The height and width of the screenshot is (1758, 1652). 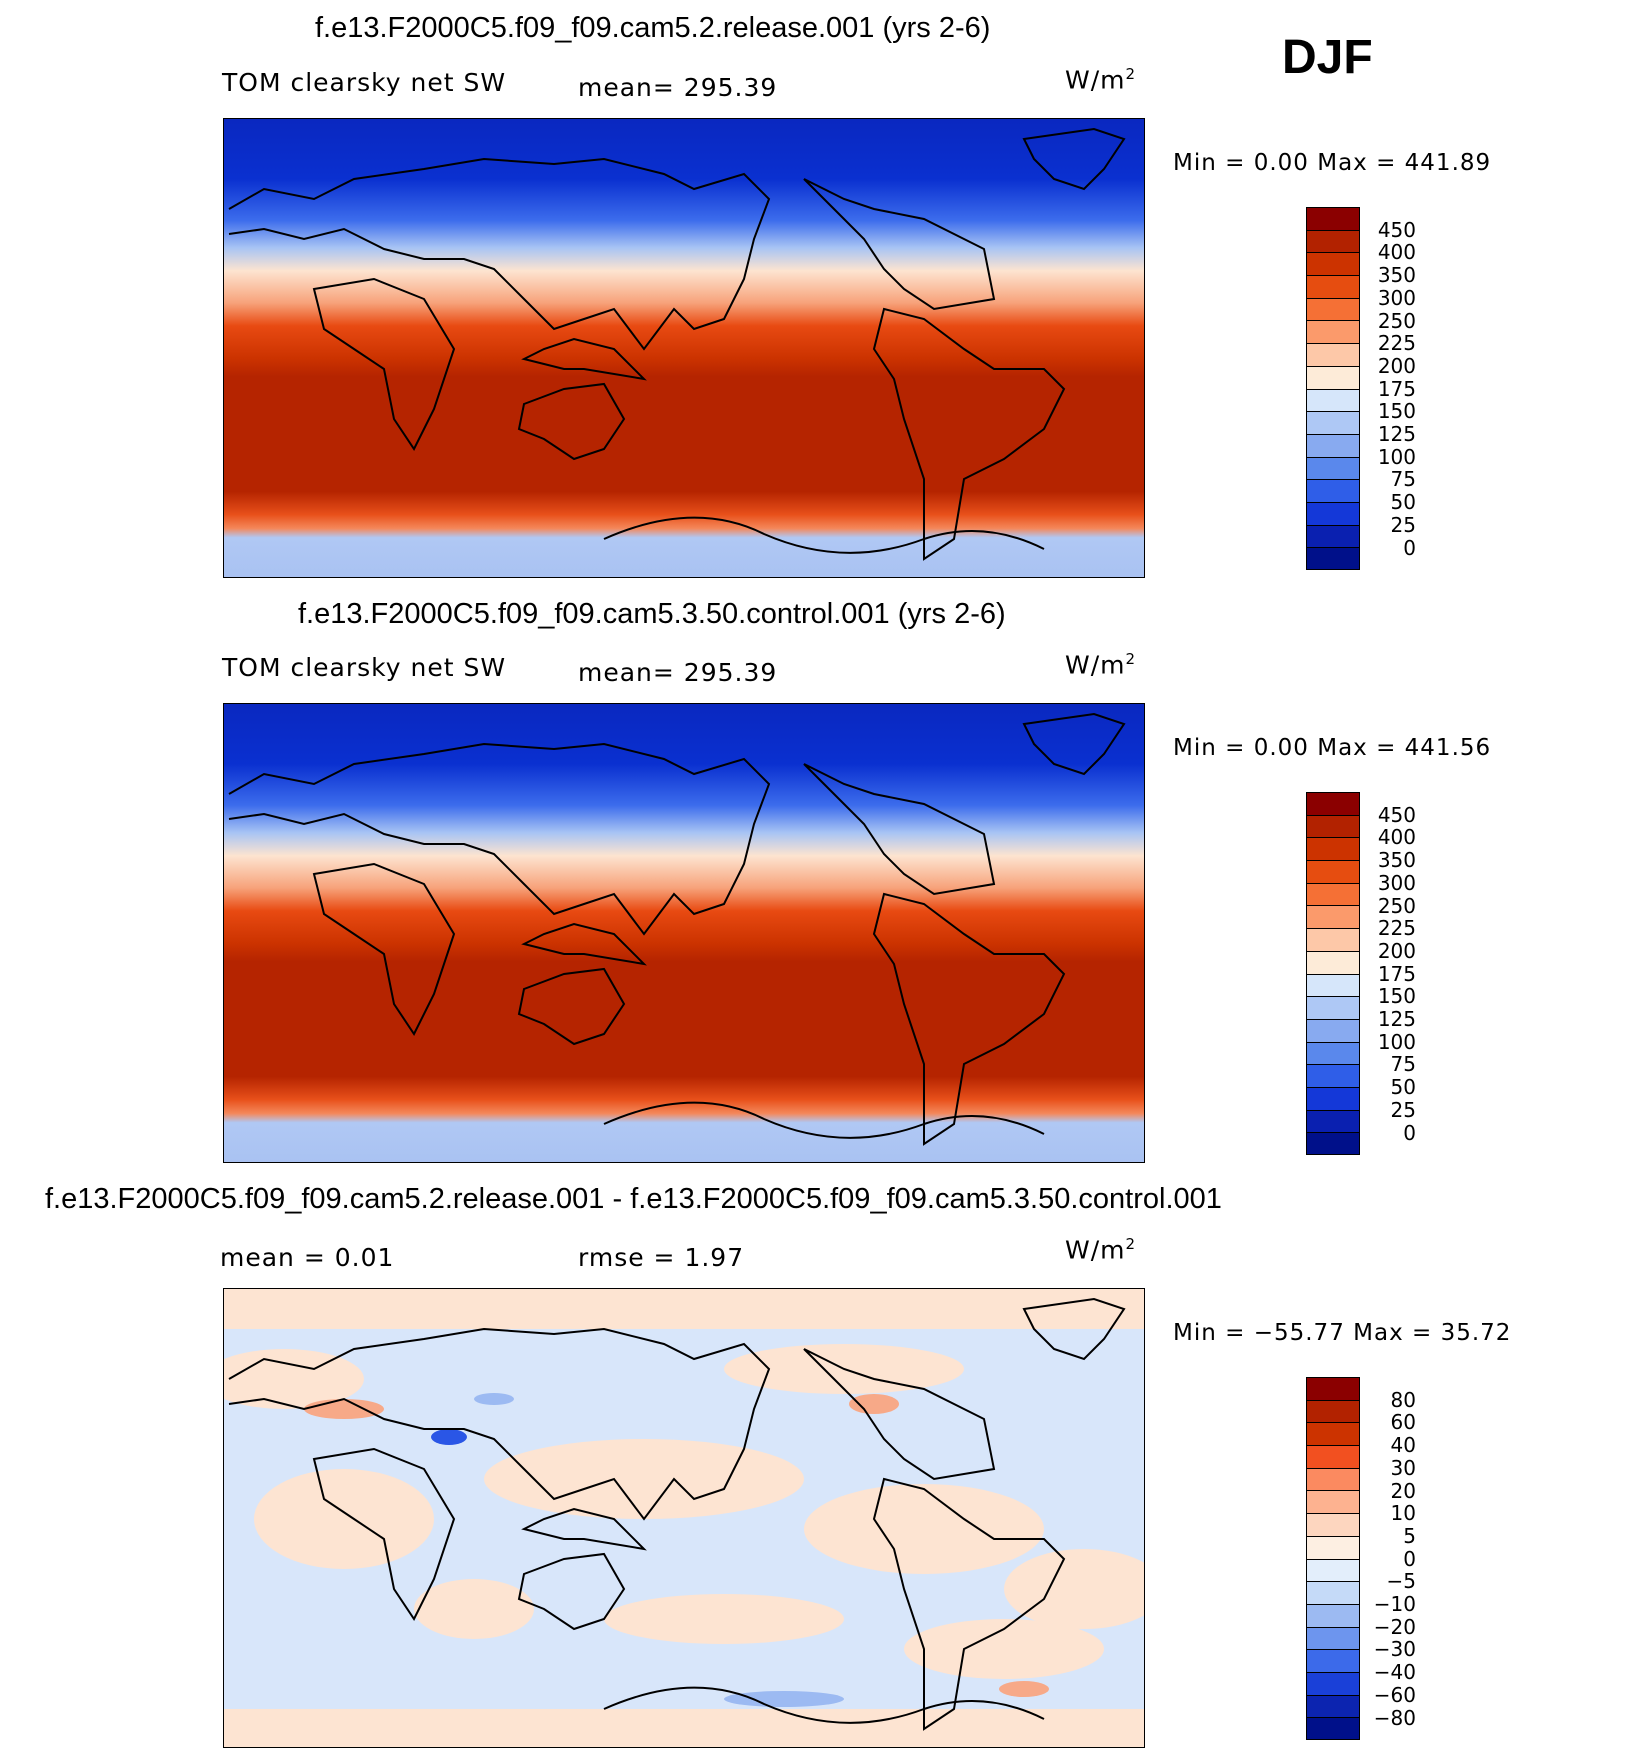 What do you see at coordinates (1394, 1649) in the screenshot?
I see `colorbar-tick-label: −30` at bounding box center [1394, 1649].